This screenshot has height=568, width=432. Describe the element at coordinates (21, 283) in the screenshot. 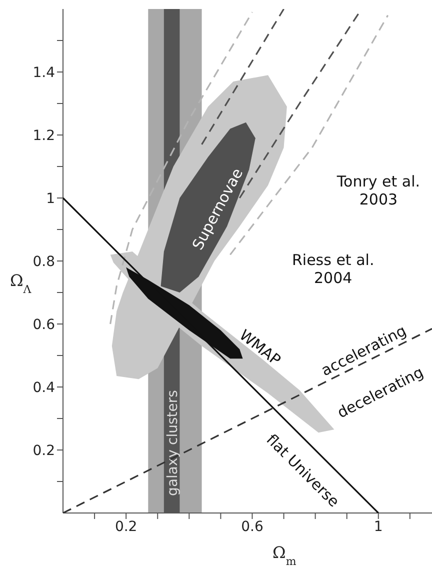

I see `y-axis-title: Ω$_{Λ}$` at that location.